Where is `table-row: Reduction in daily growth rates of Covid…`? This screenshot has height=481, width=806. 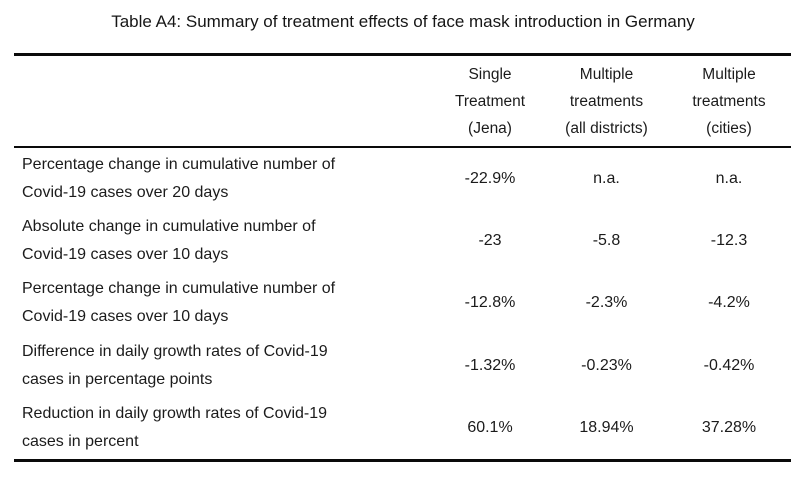 table-row: Reduction in daily growth rates of Covid… is located at coordinates (402, 428).